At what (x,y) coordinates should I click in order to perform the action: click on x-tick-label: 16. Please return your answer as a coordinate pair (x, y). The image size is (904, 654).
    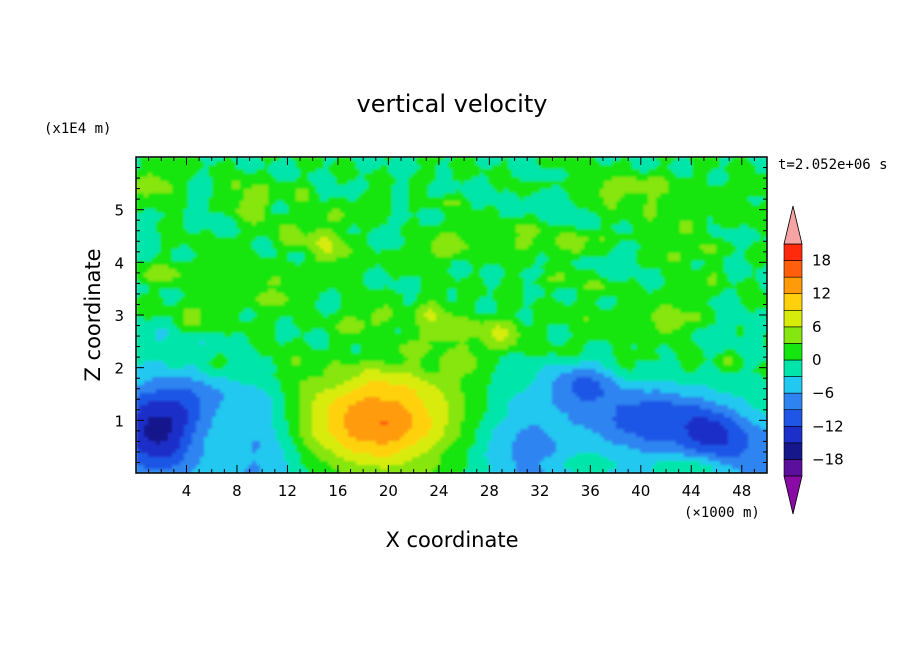
    Looking at the image, I should click on (337, 491).